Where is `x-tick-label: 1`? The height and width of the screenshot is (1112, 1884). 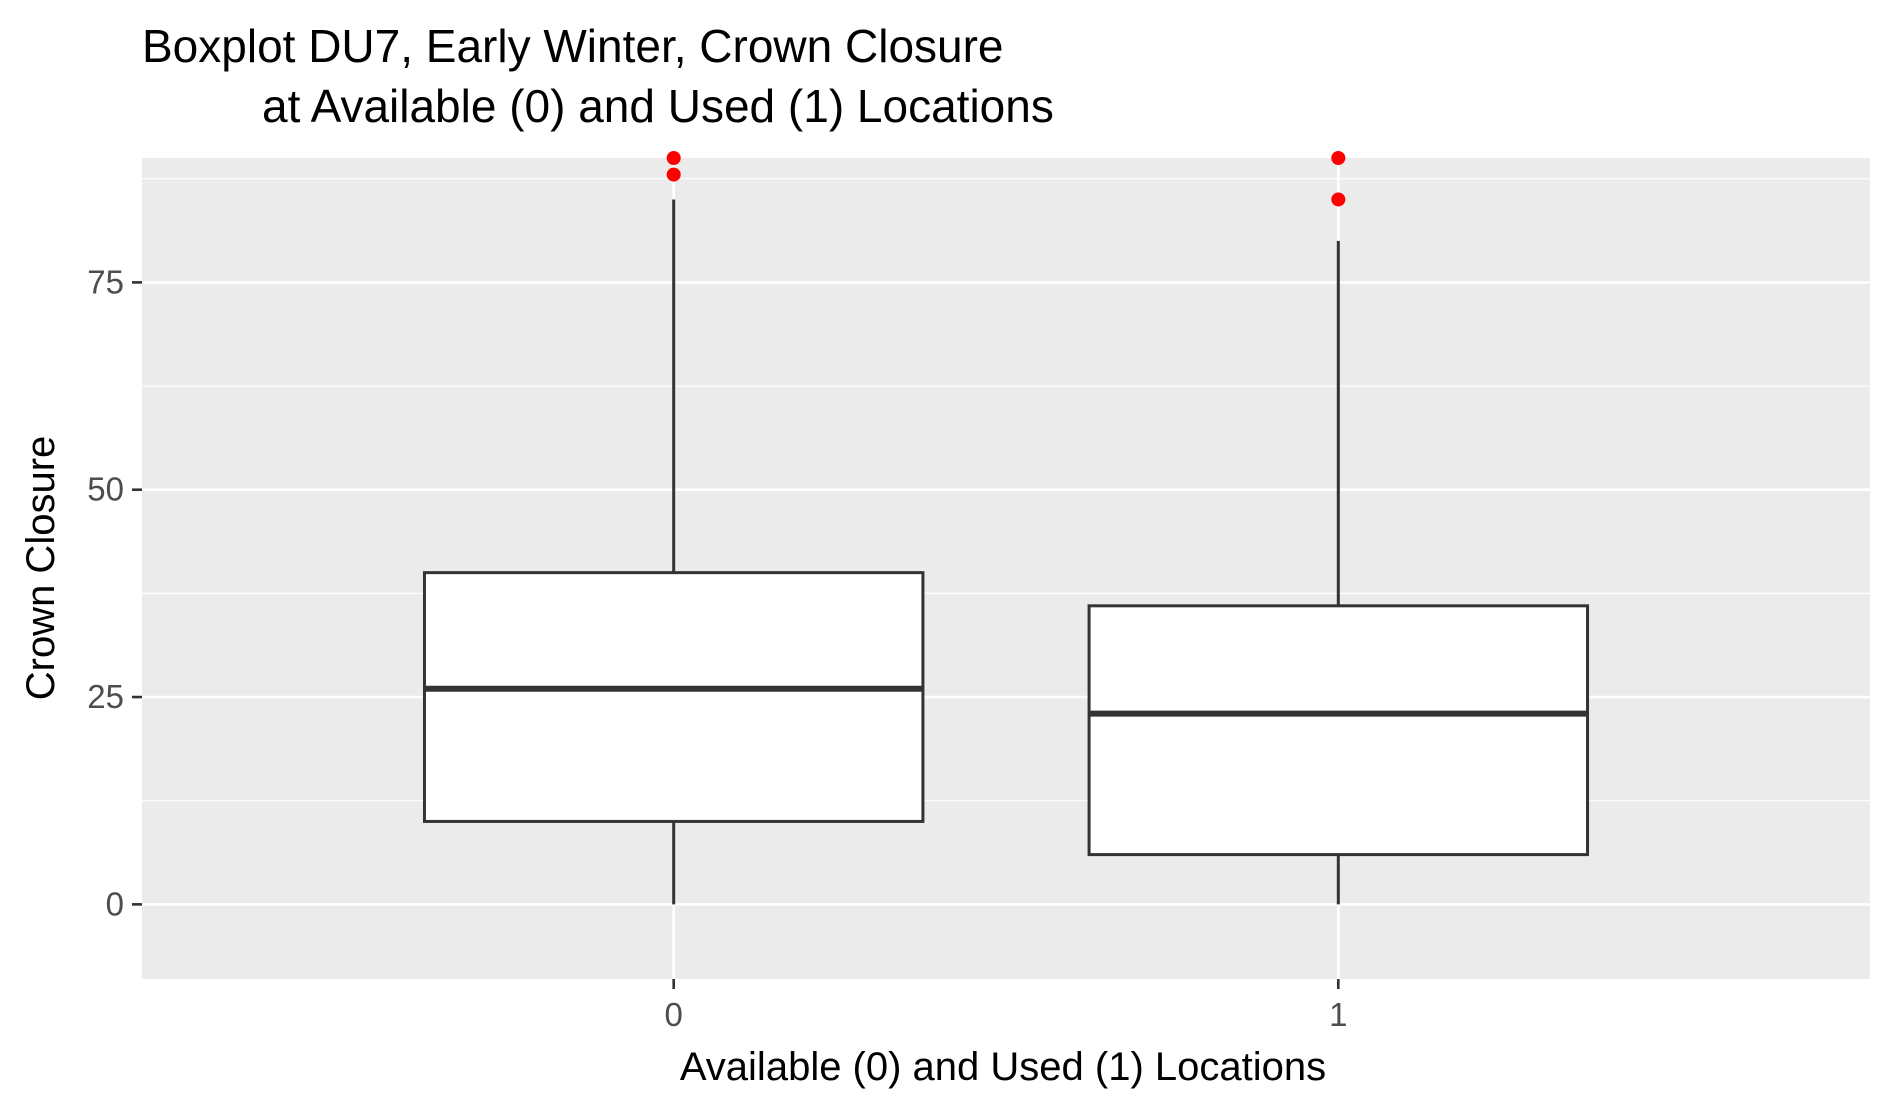
x-tick-label: 1 is located at coordinates (1338, 1014).